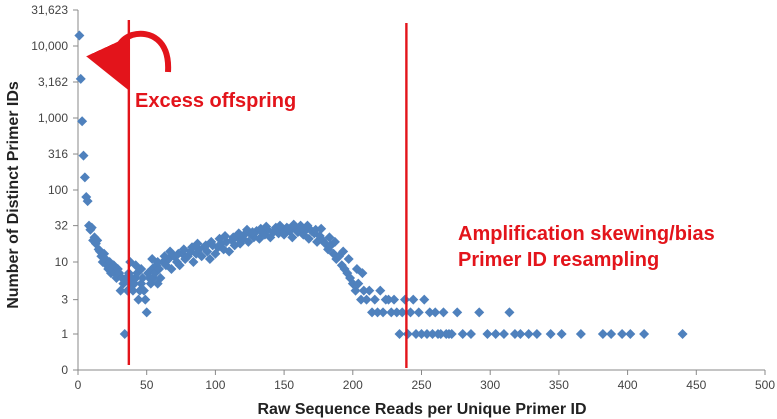  I want to click on x-tick-label: 400, so click(628, 385).